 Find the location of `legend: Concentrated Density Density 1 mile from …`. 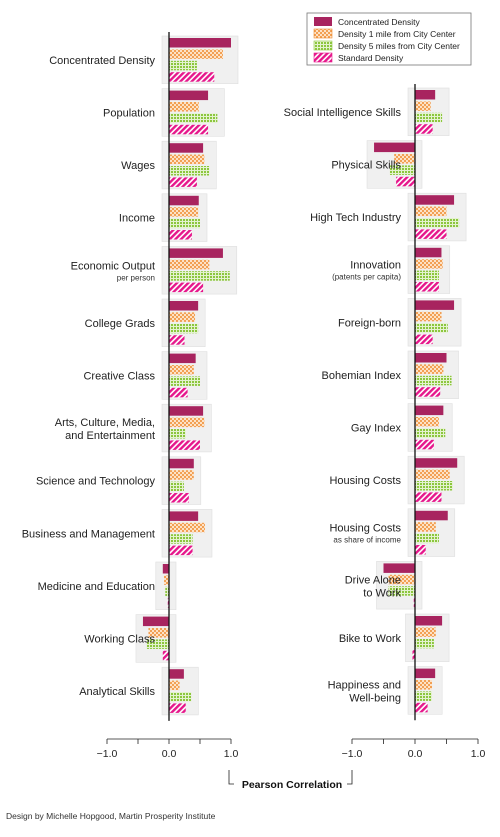

legend: Concentrated Density Density 1 mile from … is located at coordinates (389, 39).